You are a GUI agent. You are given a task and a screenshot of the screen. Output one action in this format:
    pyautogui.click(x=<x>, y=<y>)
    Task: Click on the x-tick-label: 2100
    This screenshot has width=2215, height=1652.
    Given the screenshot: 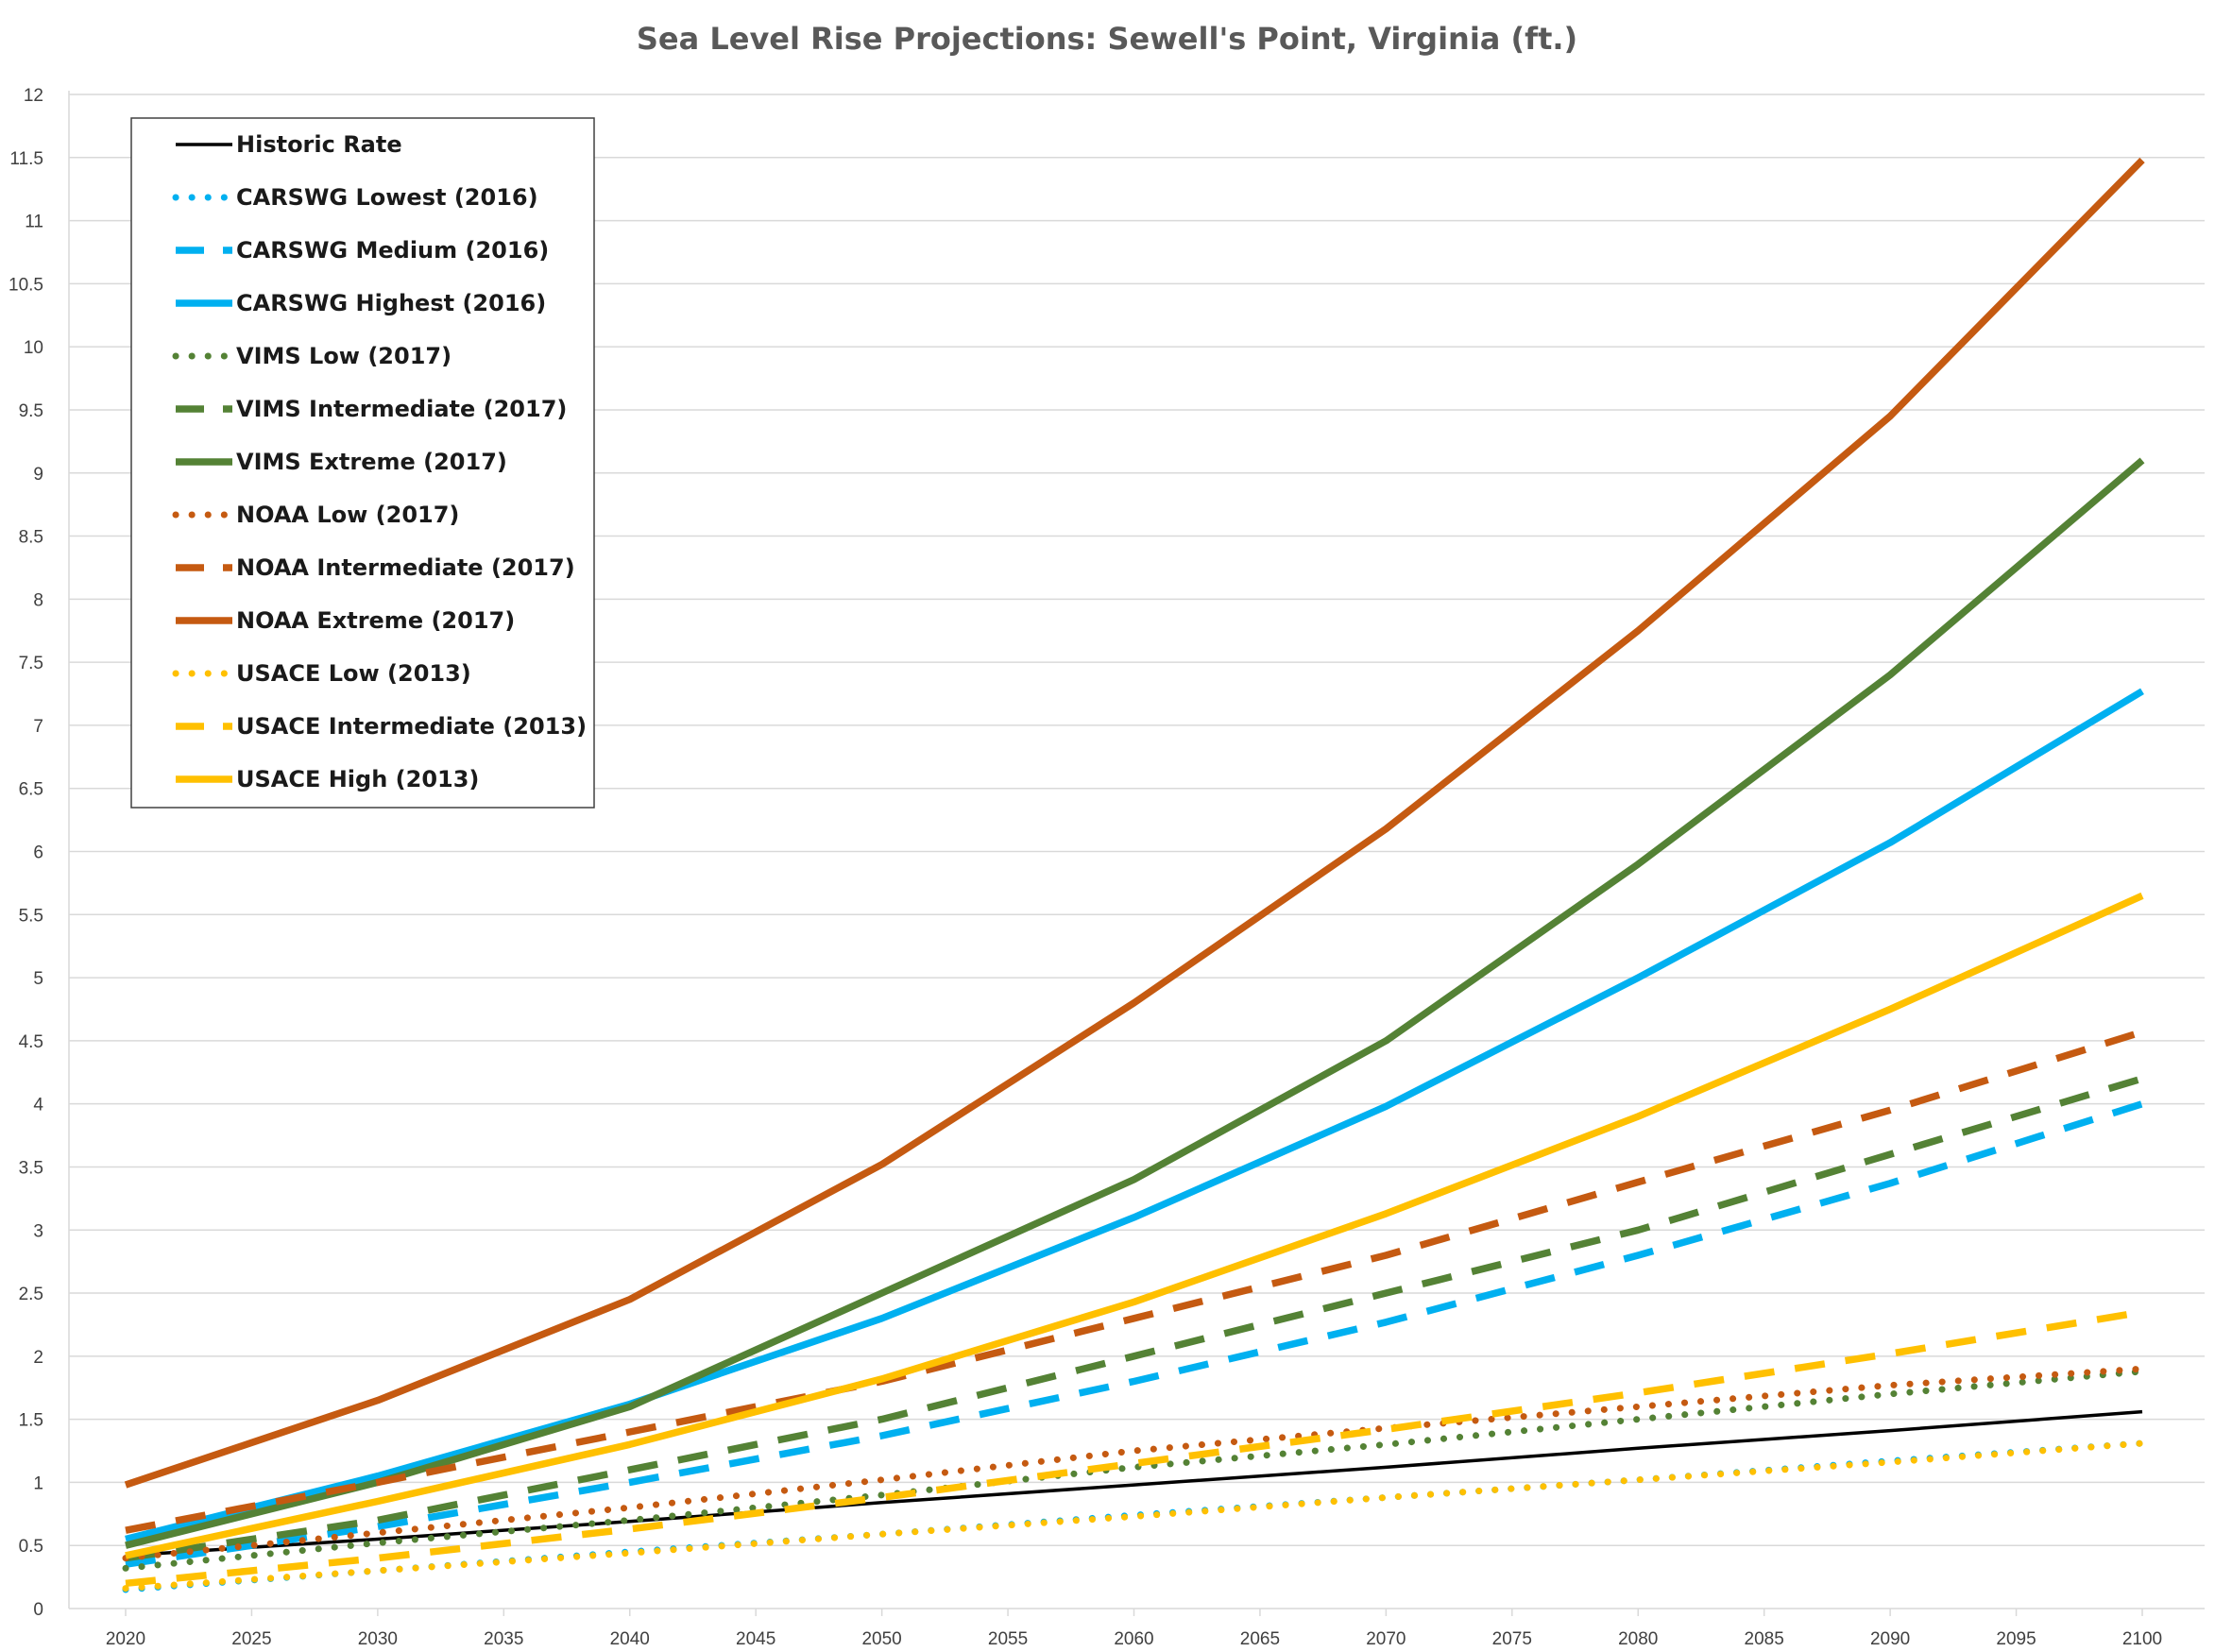 What is the action you would take?
    pyautogui.click(x=2142, y=1639)
    